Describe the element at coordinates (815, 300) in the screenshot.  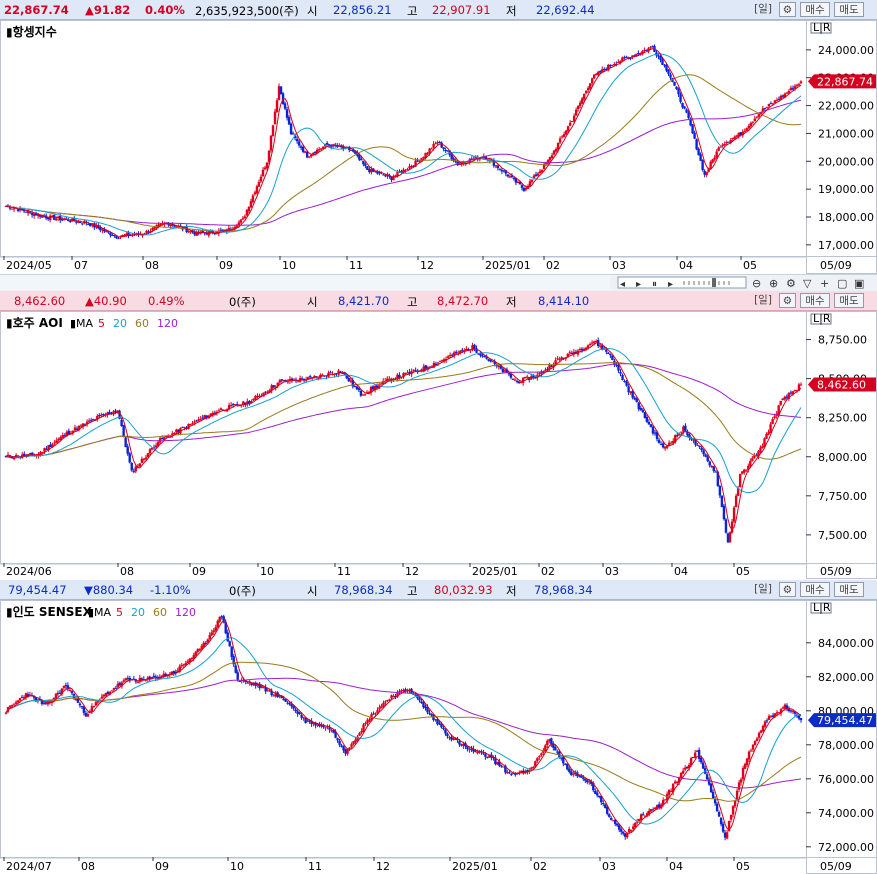
I see `aoi-buy-button: 매수` at that location.